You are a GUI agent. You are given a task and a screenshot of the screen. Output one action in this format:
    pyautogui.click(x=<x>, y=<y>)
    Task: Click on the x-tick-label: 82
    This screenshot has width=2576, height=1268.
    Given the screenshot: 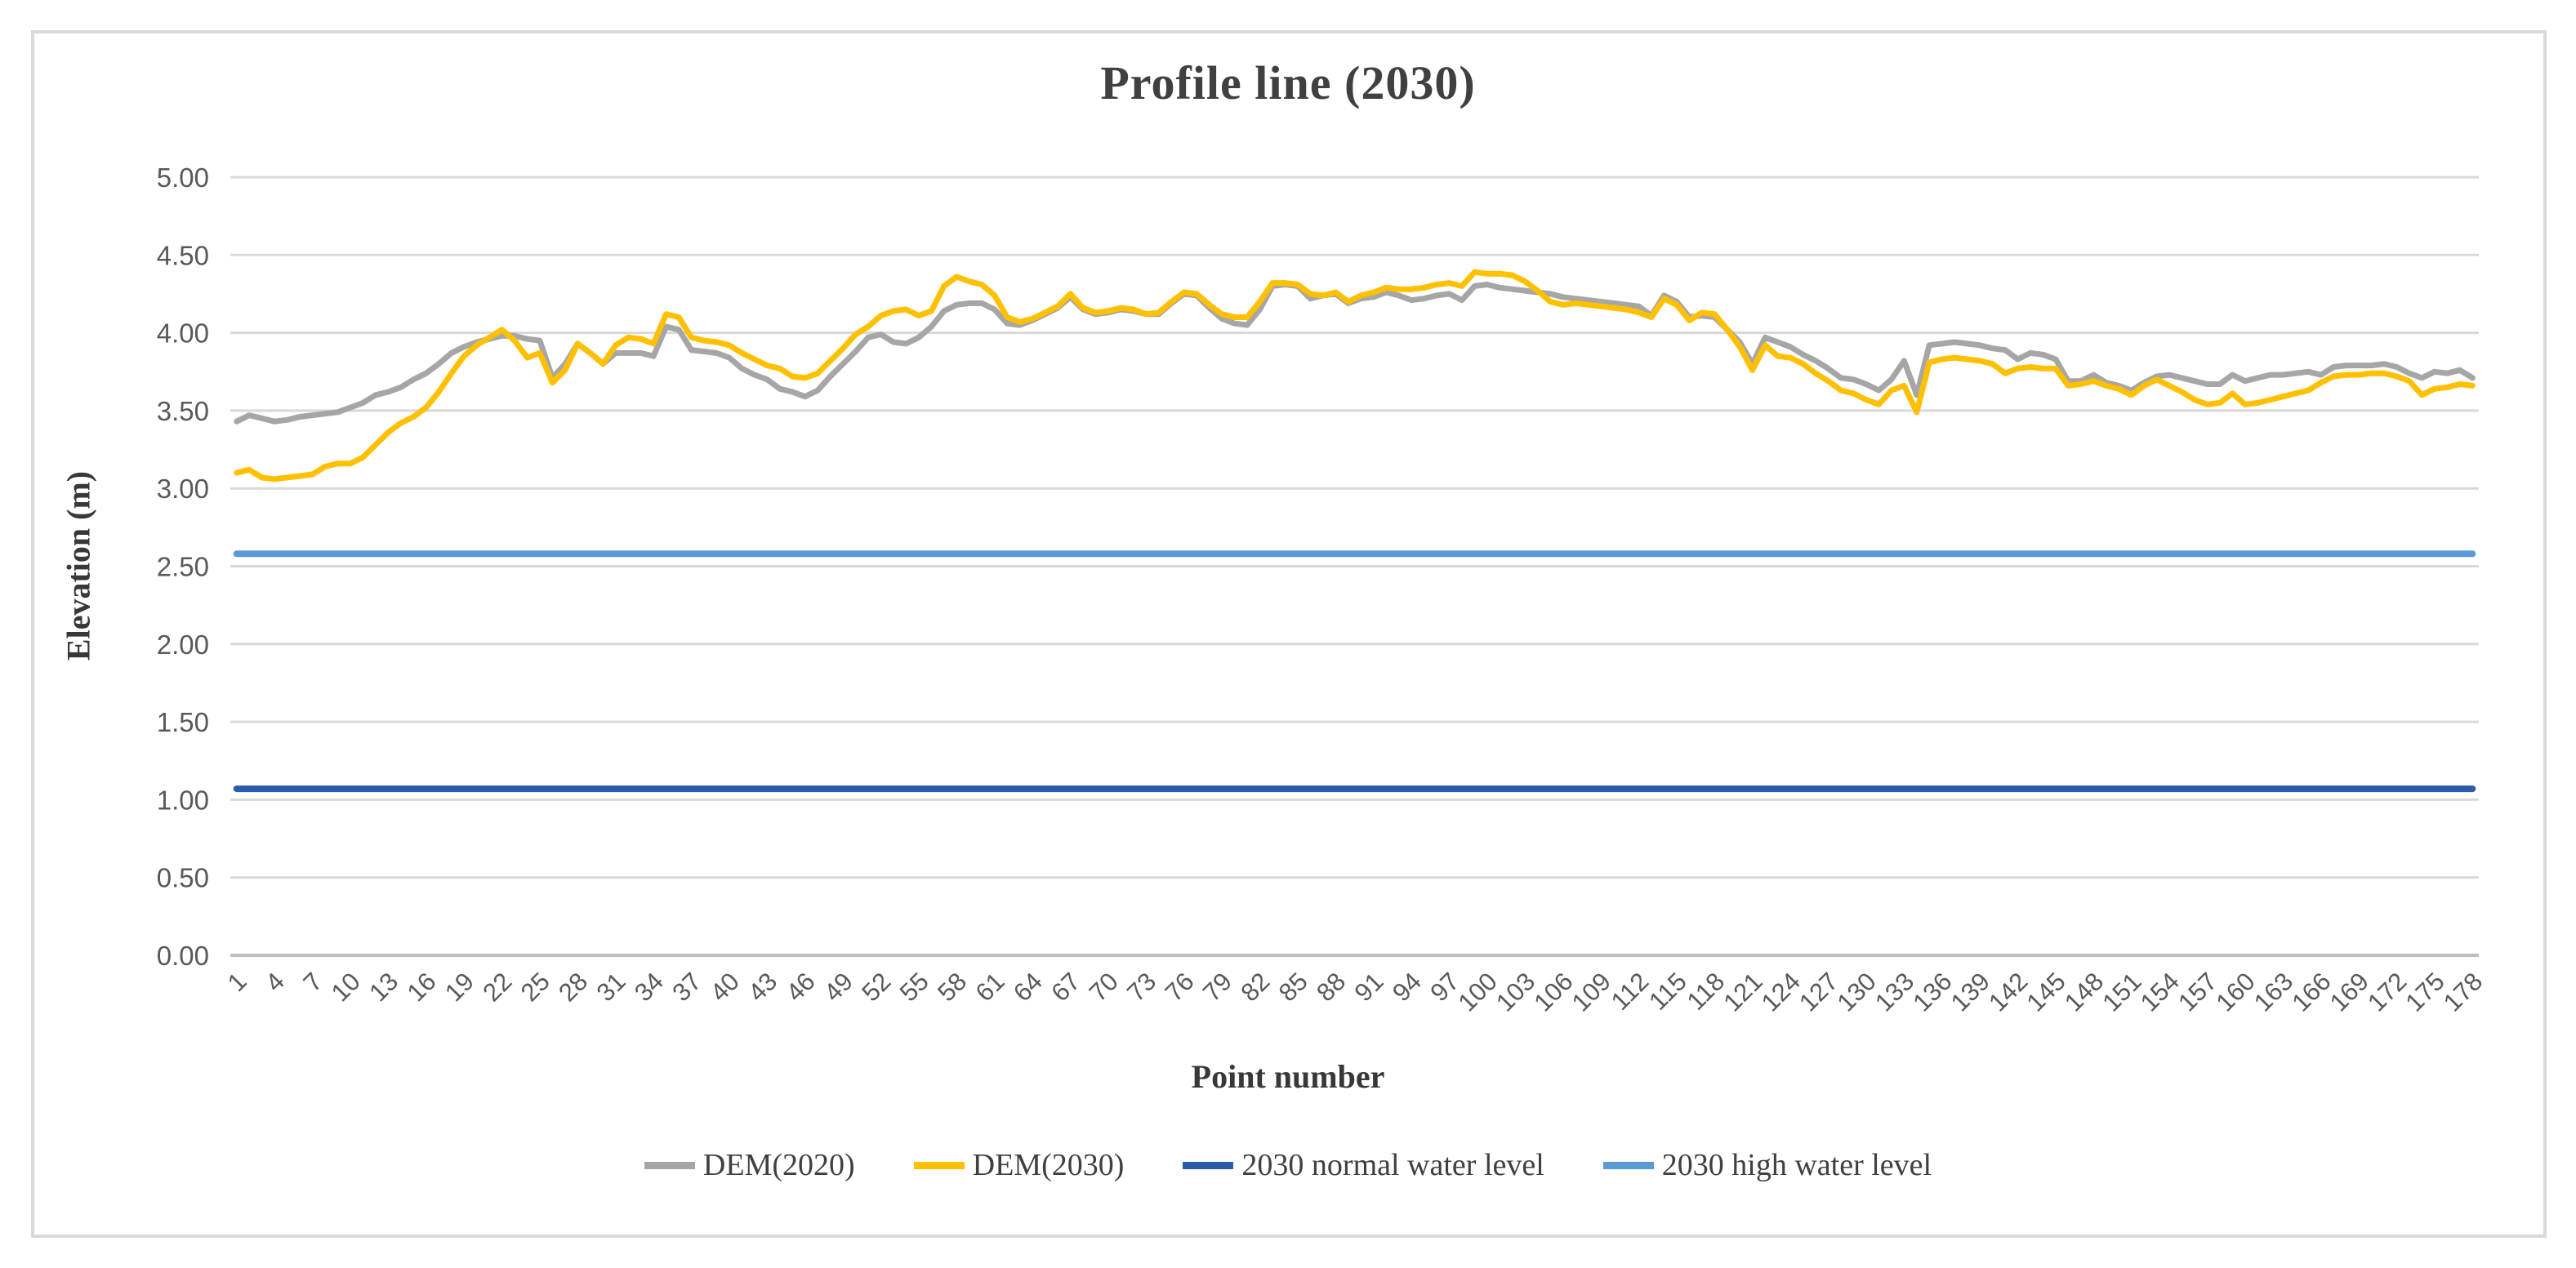 What is the action you would take?
    pyautogui.click(x=1255, y=987)
    